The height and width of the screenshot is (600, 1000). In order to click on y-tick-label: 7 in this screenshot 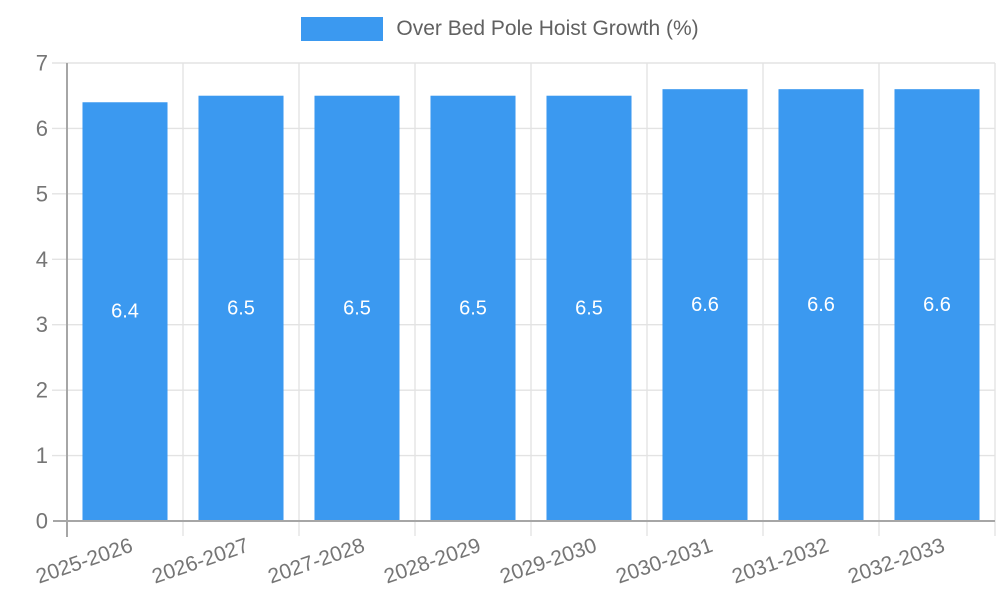, I will do `click(42, 63)`.